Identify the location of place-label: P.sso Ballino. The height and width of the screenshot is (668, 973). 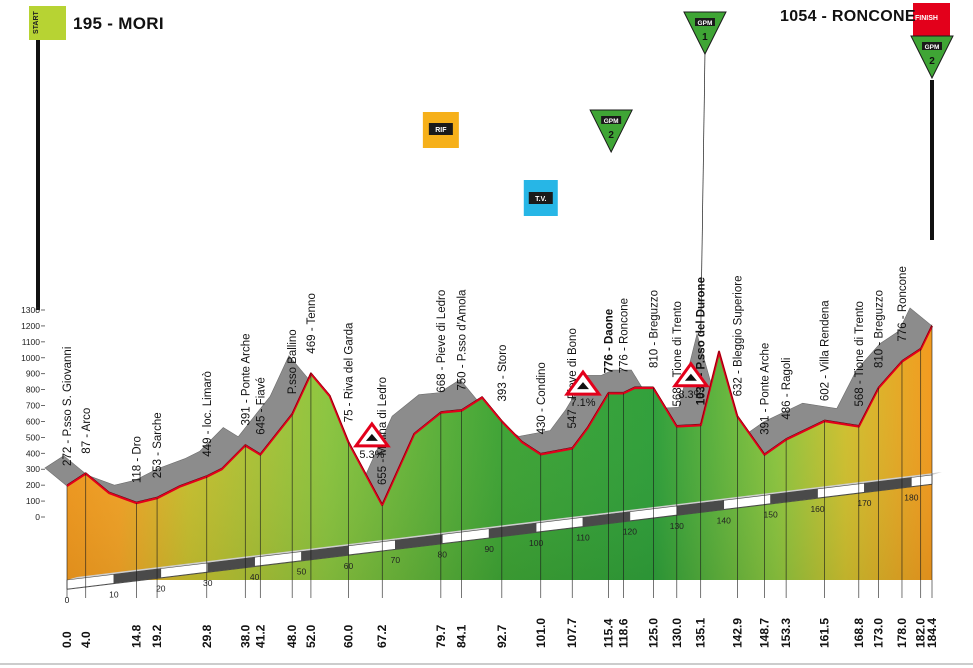
(293, 361).